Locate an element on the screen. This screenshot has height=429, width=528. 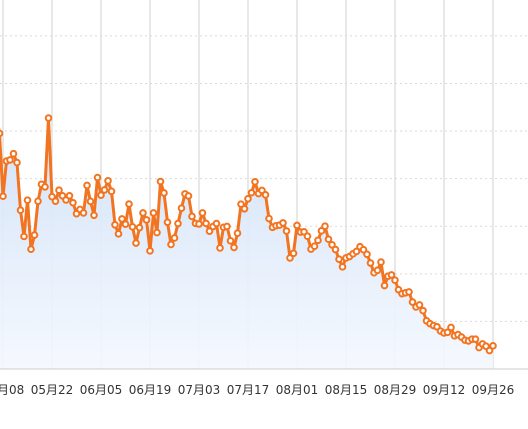
x-tick-label: 06月19 is located at coordinates (150, 390).